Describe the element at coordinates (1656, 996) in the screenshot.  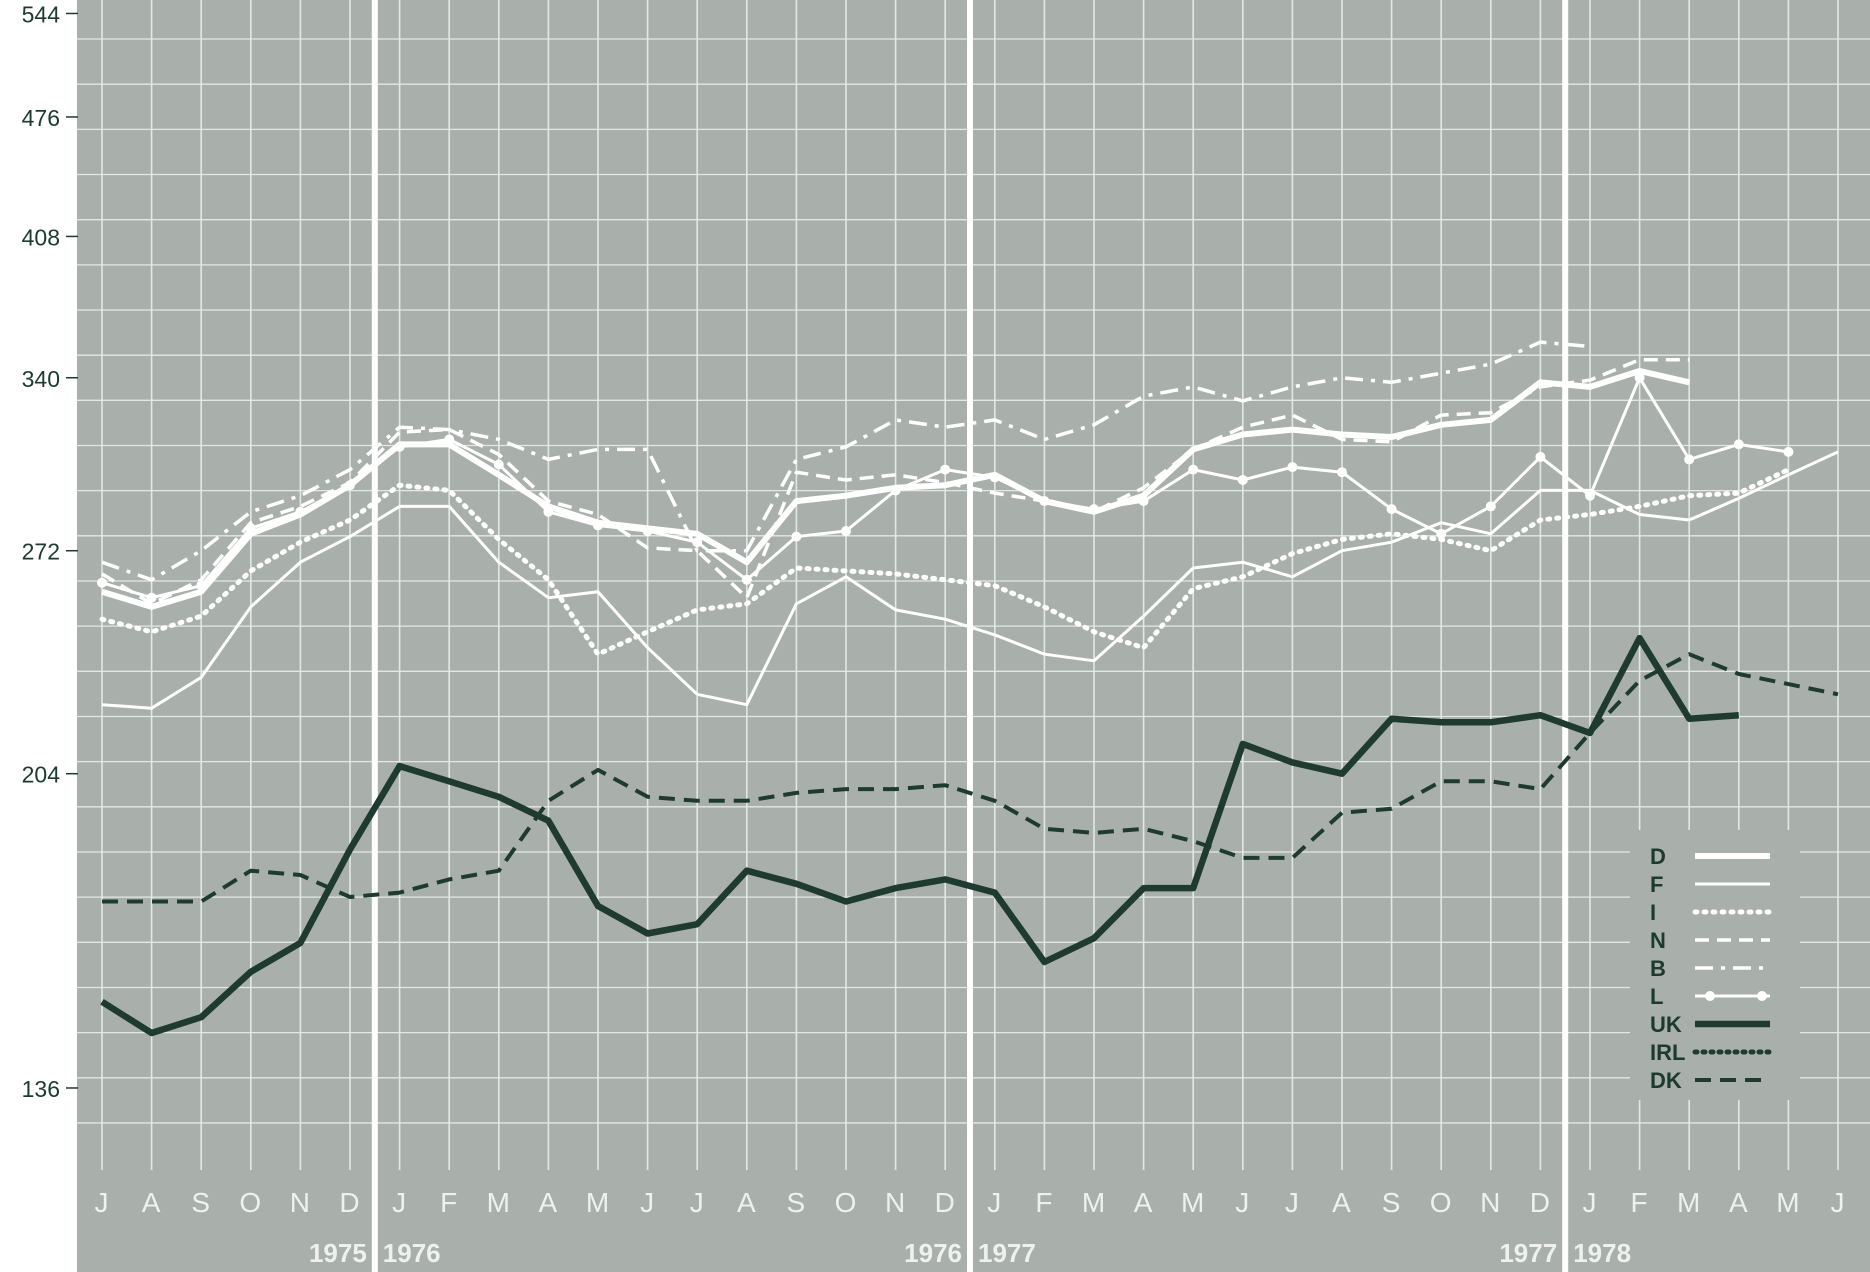
I see `legend-label: L` at that location.